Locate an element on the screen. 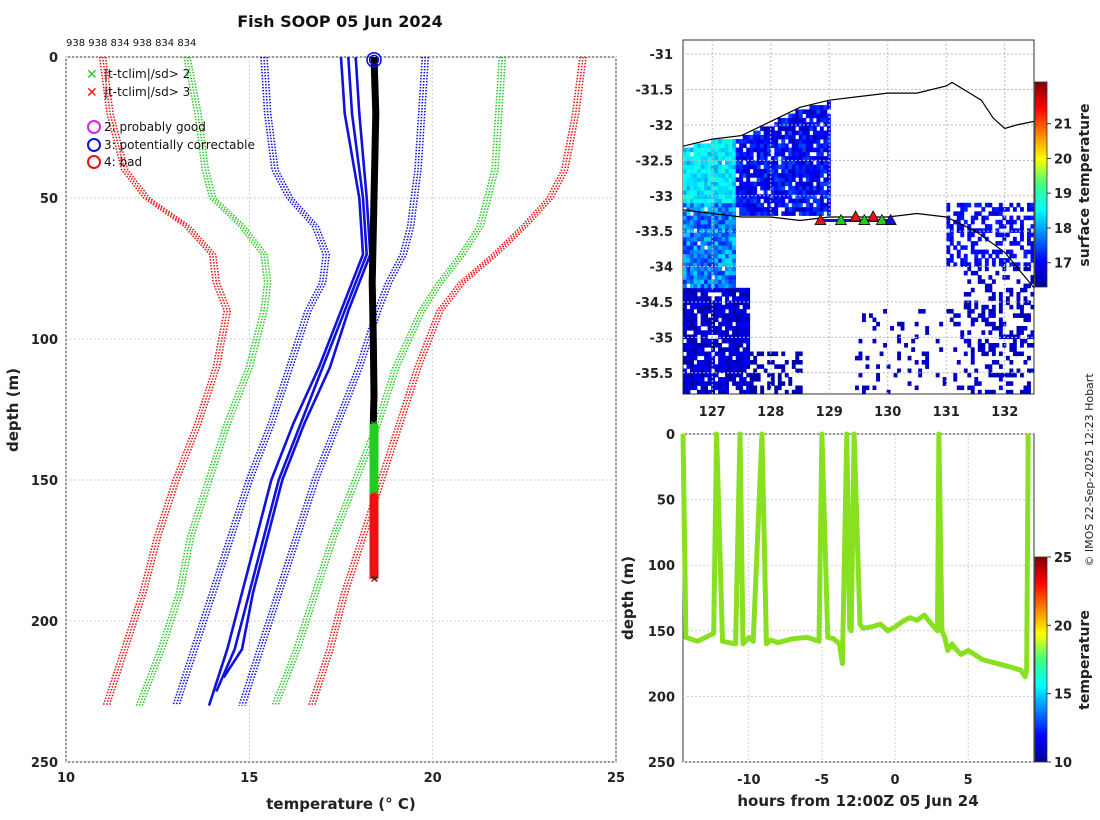 This screenshot has height=820, width=1100. clim-3sd-low-line is located at coordinates (165, 381).